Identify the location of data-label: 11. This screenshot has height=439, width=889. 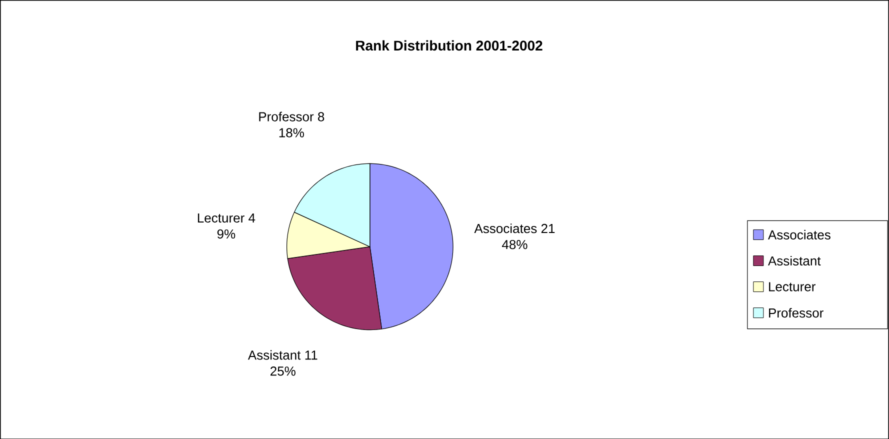
(311, 355).